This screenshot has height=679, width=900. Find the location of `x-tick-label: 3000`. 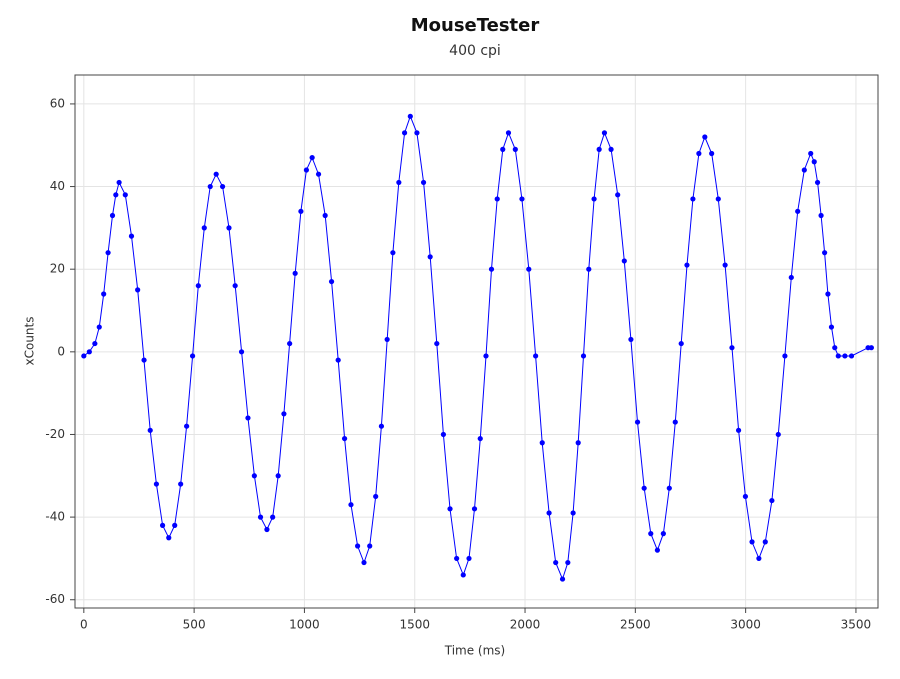

x-tick-label: 3000 is located at coordinates (745, 625).